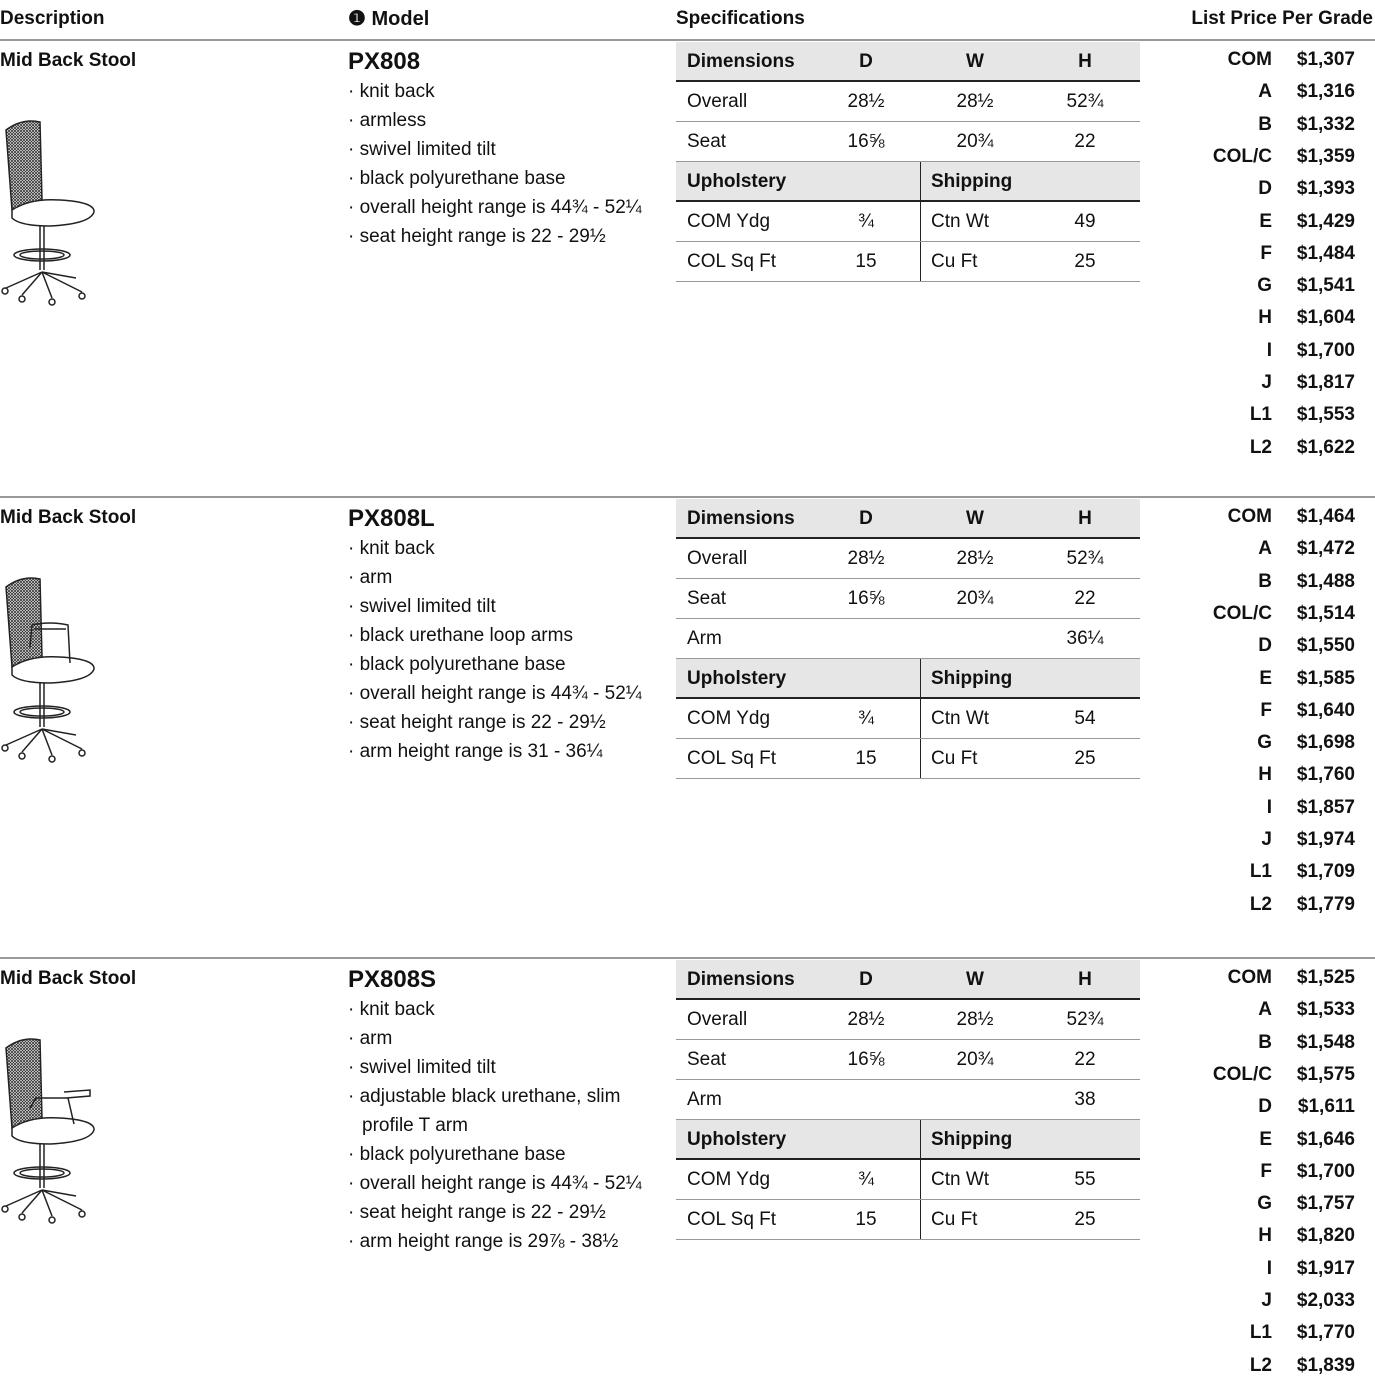 The height and width of the screenshot is (1379, 1375). Describe the element at coordinates (975, 1059) in the screenshot. I see `dims-cell: 20¾` at that location.